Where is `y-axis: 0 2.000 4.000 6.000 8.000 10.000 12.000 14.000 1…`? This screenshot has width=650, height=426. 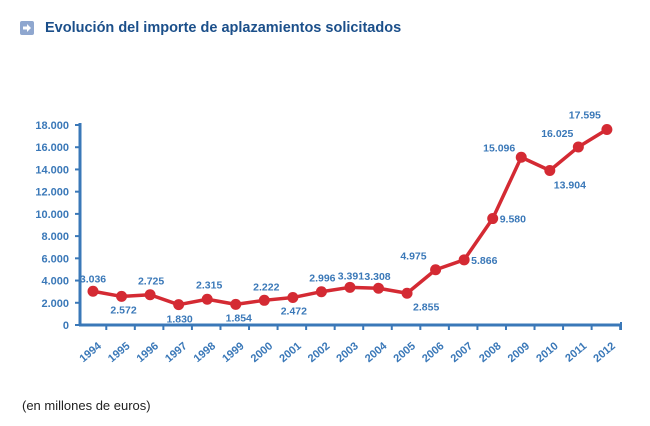
y-axis: 0 2.000 4.000 6.000 8.000 10.000 12.000 14.000 1… is located at coordinates (57, 226).